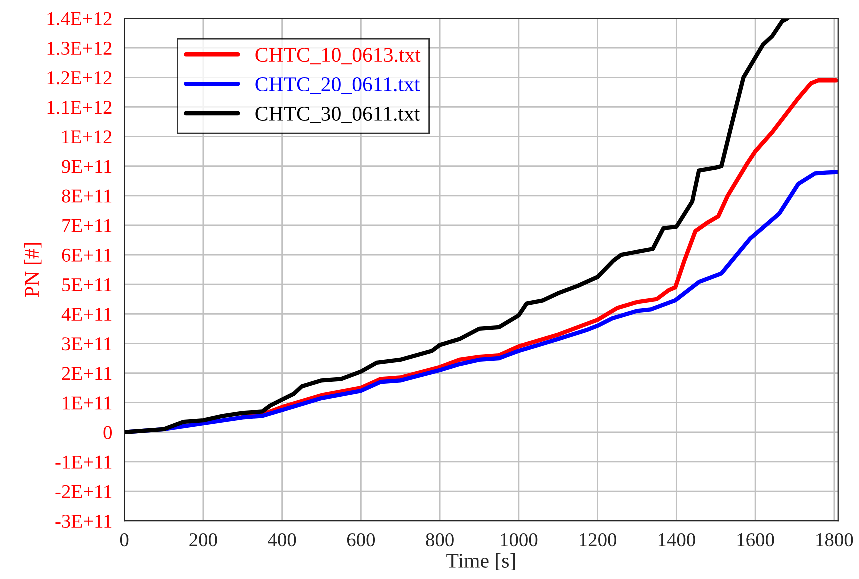 This screenshot has height=579, width=859. Describe the element at coordinates (282, 540) in the screenshot. I see `x-tick-label: 400` at that location.